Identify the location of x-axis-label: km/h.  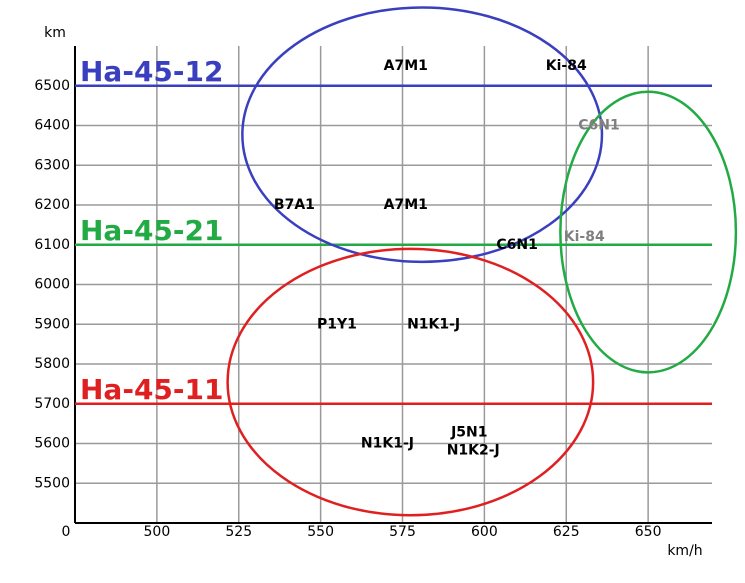
(684, 551).